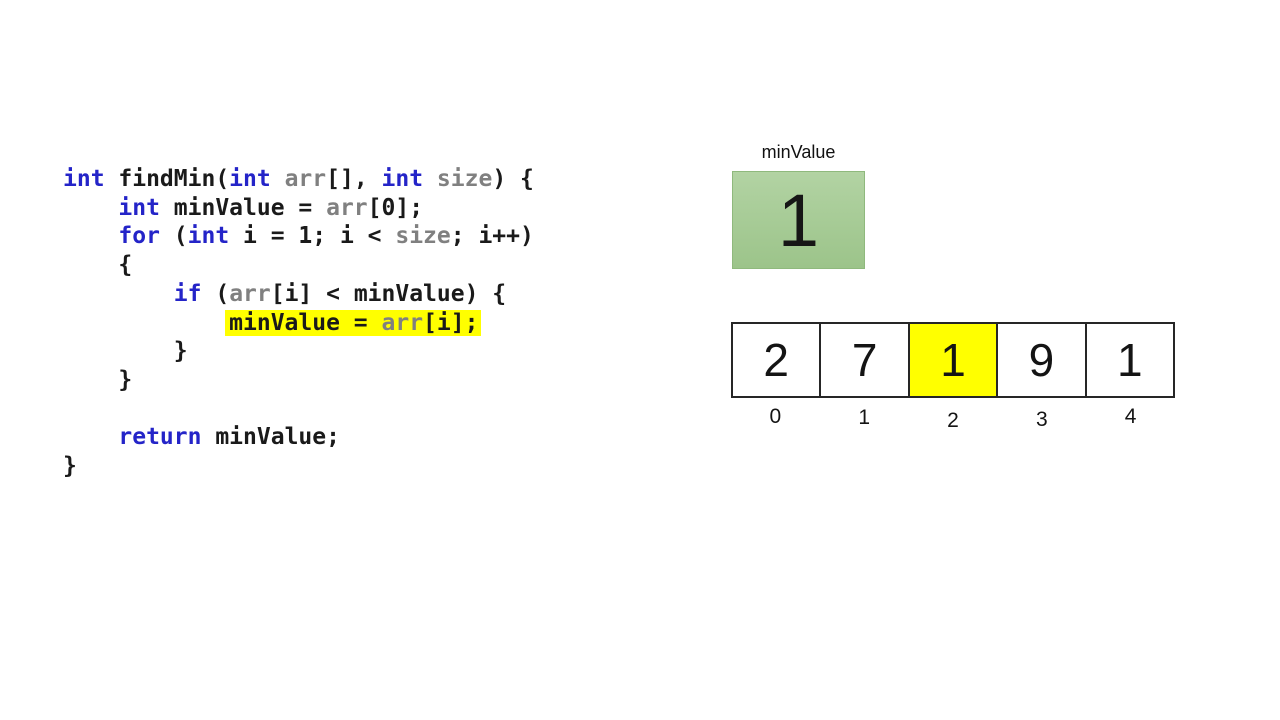 The height and width of the screenshot is (720, 1280). I want to click on min-value-label: minValue, so click(798, 152).